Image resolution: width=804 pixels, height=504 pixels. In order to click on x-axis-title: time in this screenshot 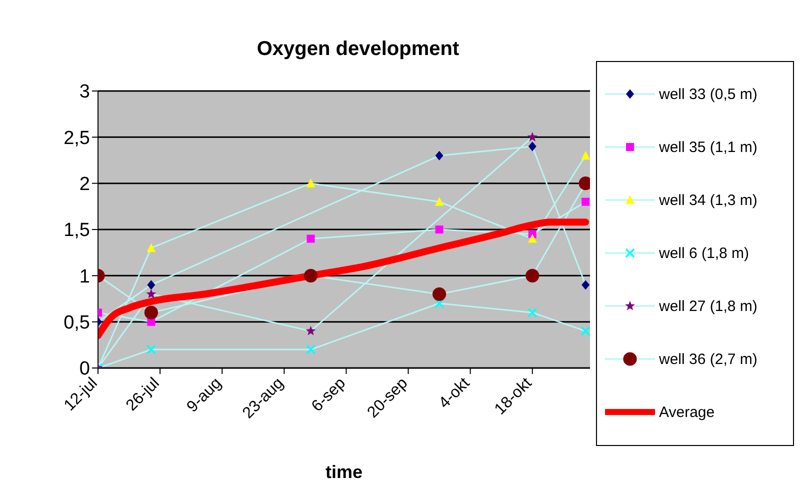, I will do `click(344, 472)`.